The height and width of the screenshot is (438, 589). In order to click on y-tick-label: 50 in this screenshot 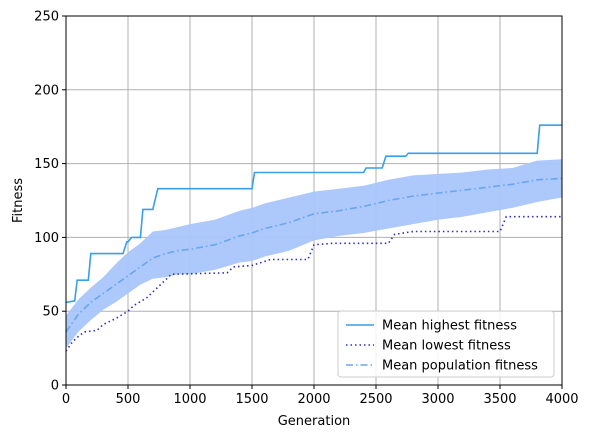, I will do `click(50, 312)`.